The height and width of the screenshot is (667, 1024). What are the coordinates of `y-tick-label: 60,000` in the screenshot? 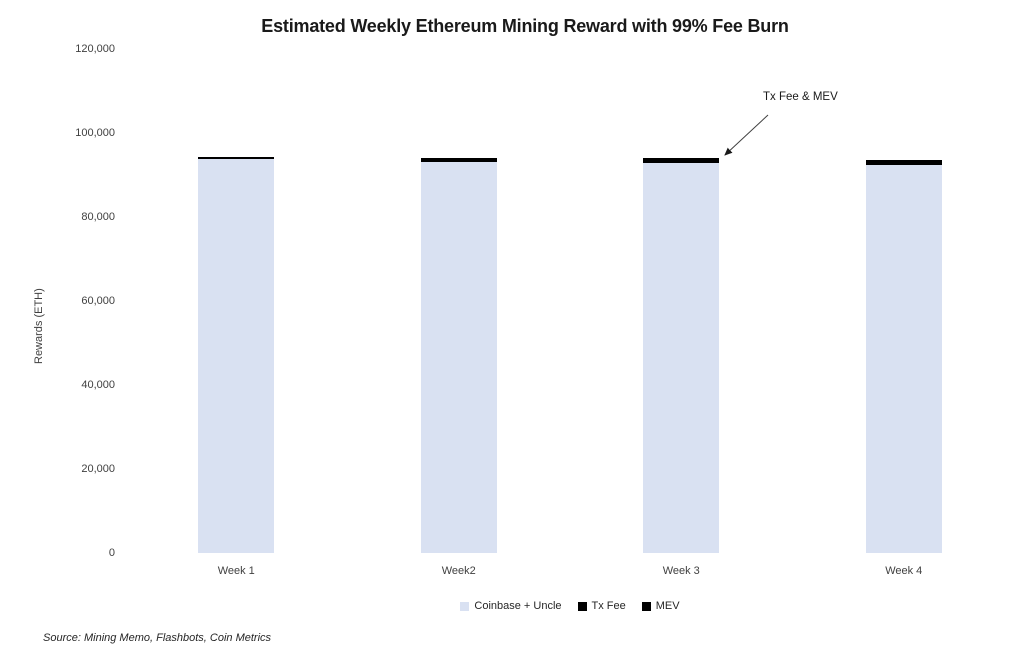 It's located at (98, 300).